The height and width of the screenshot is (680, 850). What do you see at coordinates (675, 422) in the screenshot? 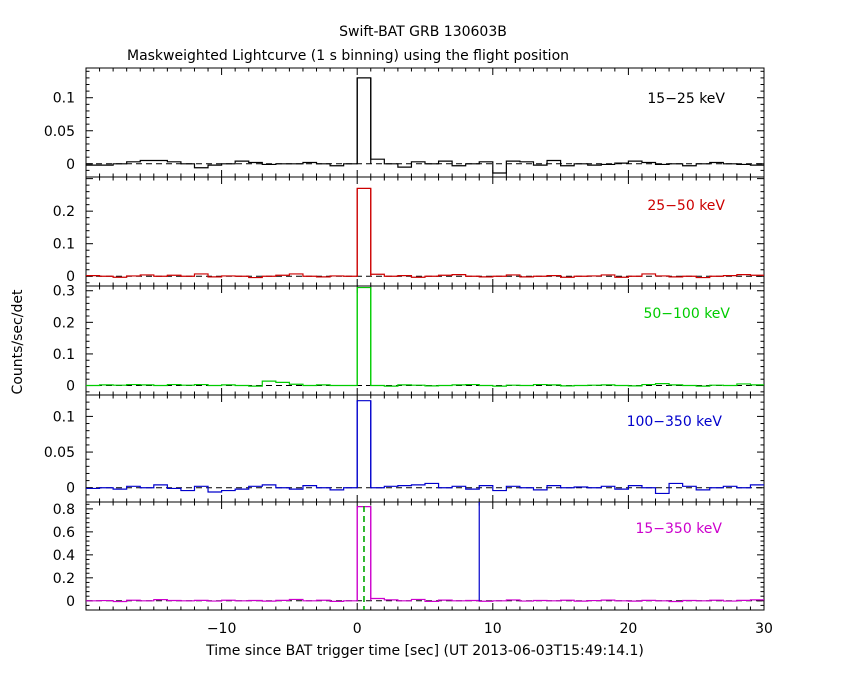
I see `energy-band-label: 100−350 keV` at bounding box center [675, 422].